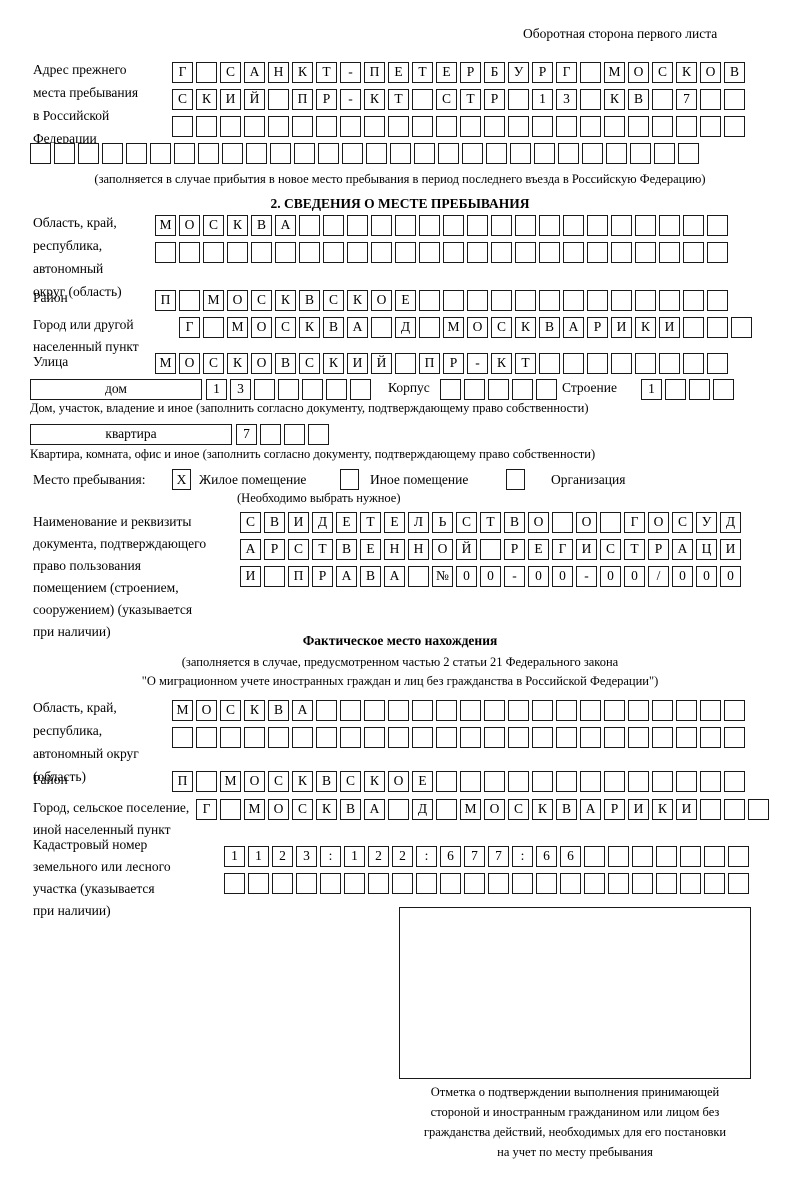 This screenshot has height=1180, width=800. Describe the element at coordinates (357, 327) in the screenshot. I see `city-r1-cell-8: А` at that location.